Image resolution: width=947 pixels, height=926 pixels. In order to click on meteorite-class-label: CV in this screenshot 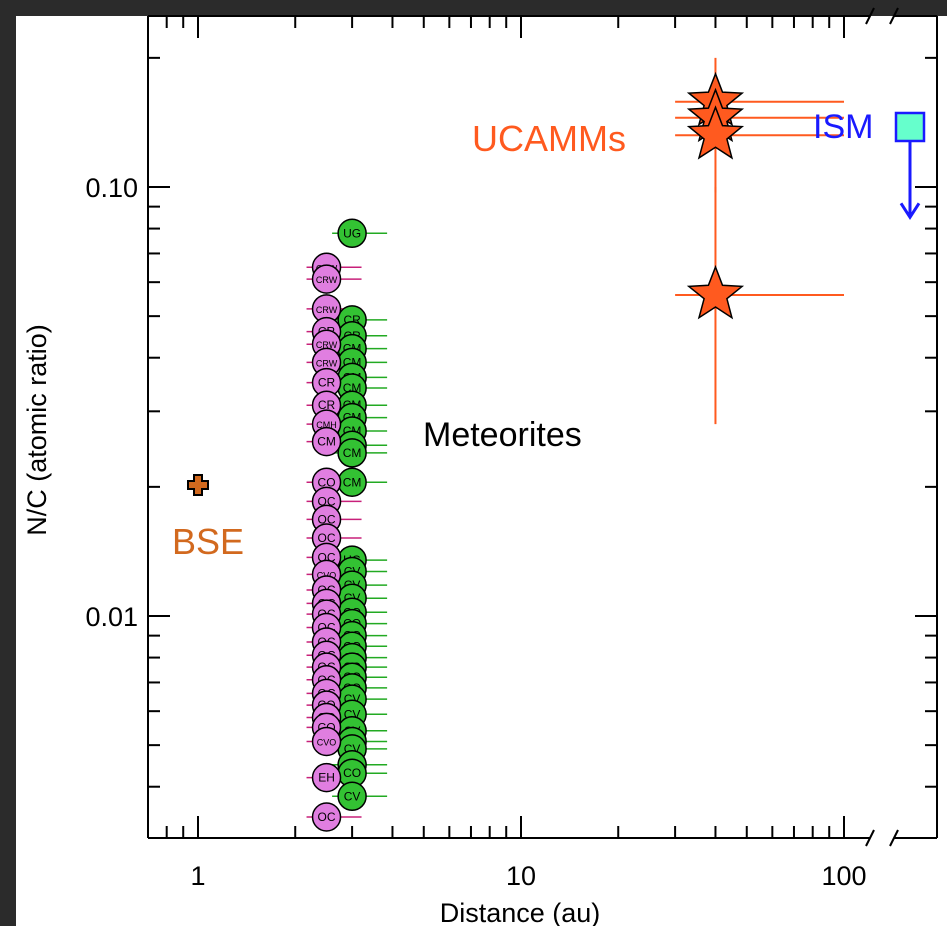, I will do `click(352, 796)`.